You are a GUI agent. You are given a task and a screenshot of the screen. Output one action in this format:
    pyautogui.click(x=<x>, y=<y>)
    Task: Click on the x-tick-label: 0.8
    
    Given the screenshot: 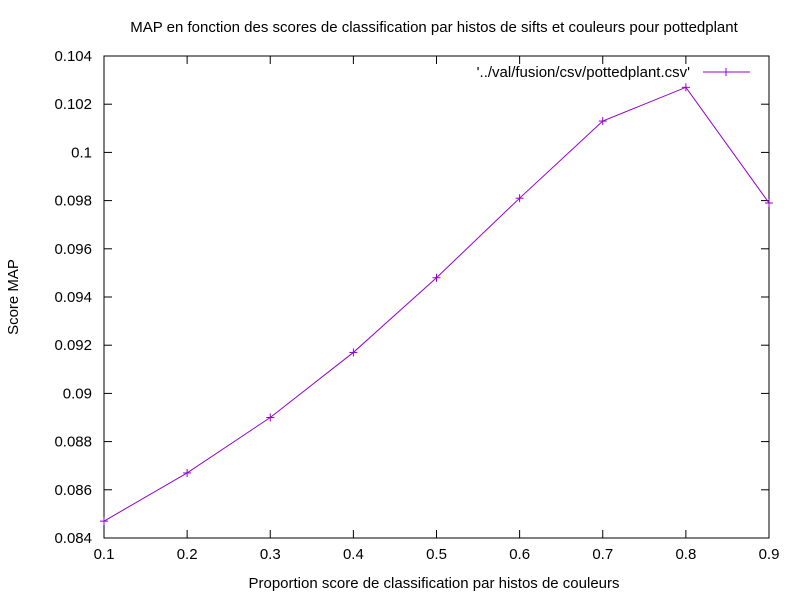 What is the action you would take?
    pyautogui.click(x=685, y=554)
    